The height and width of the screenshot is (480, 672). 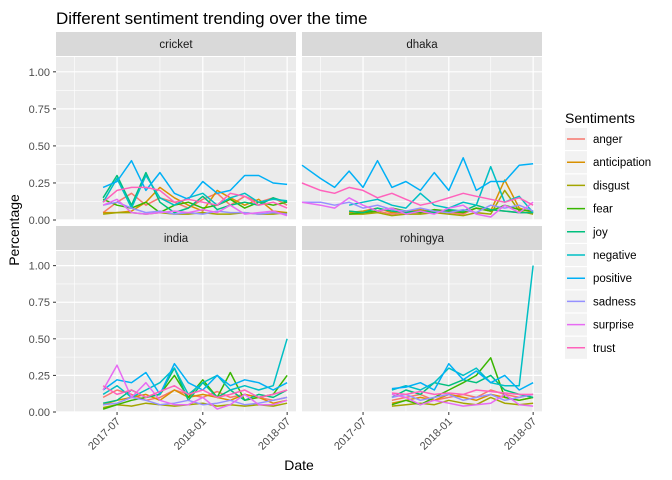 I want to click on facet-strip-label: dhaka, so click(x=422, y=45).